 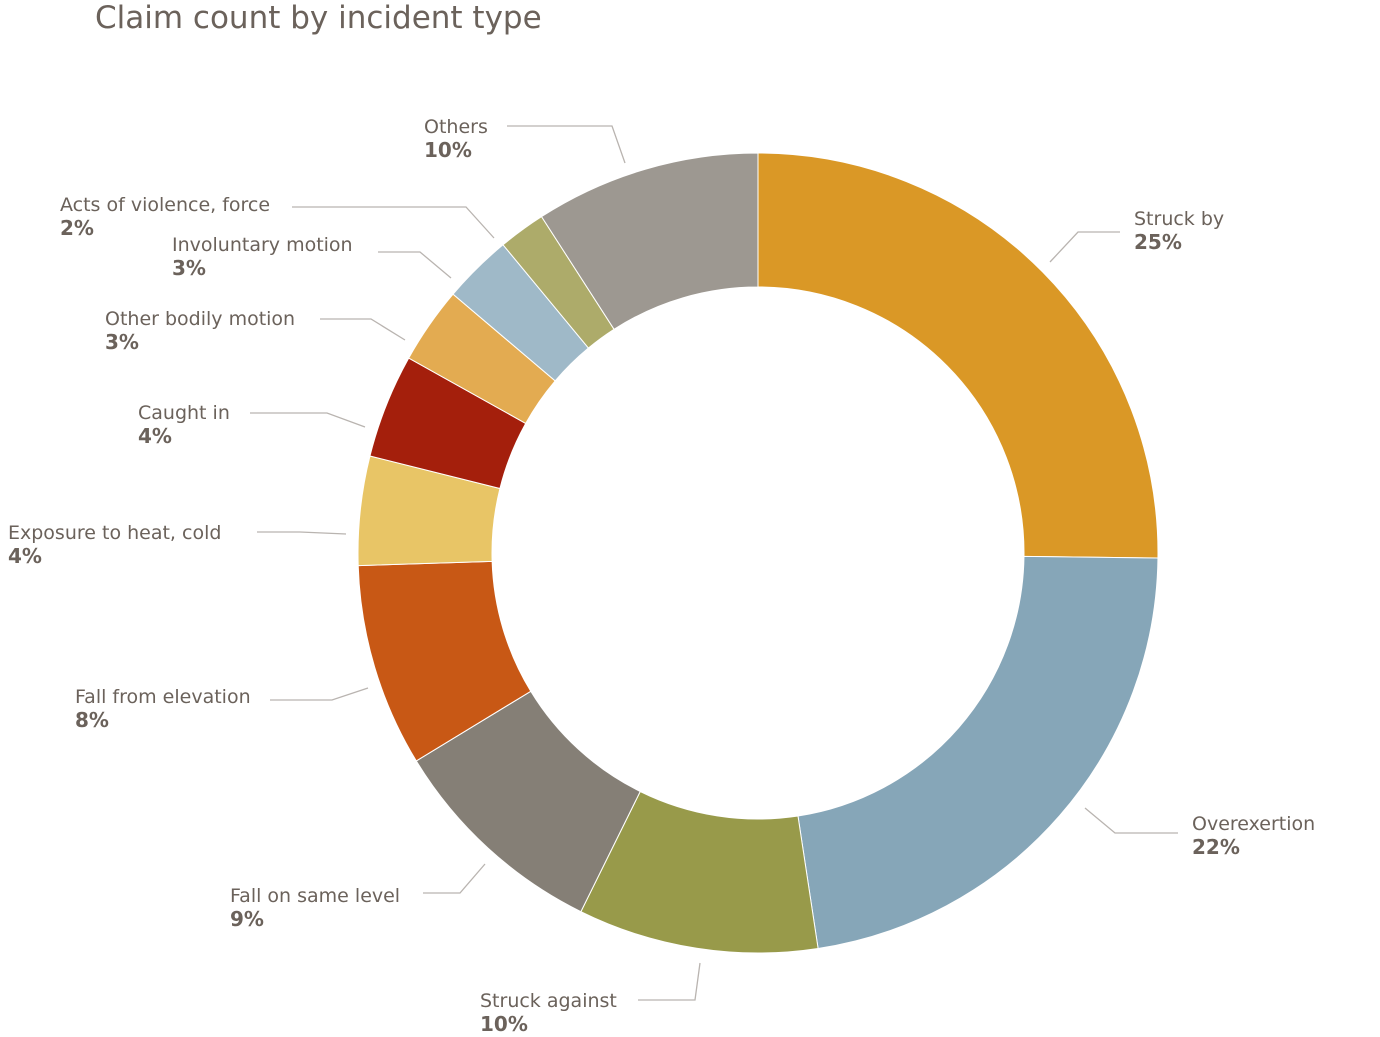 What do you see at coordinates (649, 241) in the screenshot?
I see `slice-others` at bounding box center [649, 241].